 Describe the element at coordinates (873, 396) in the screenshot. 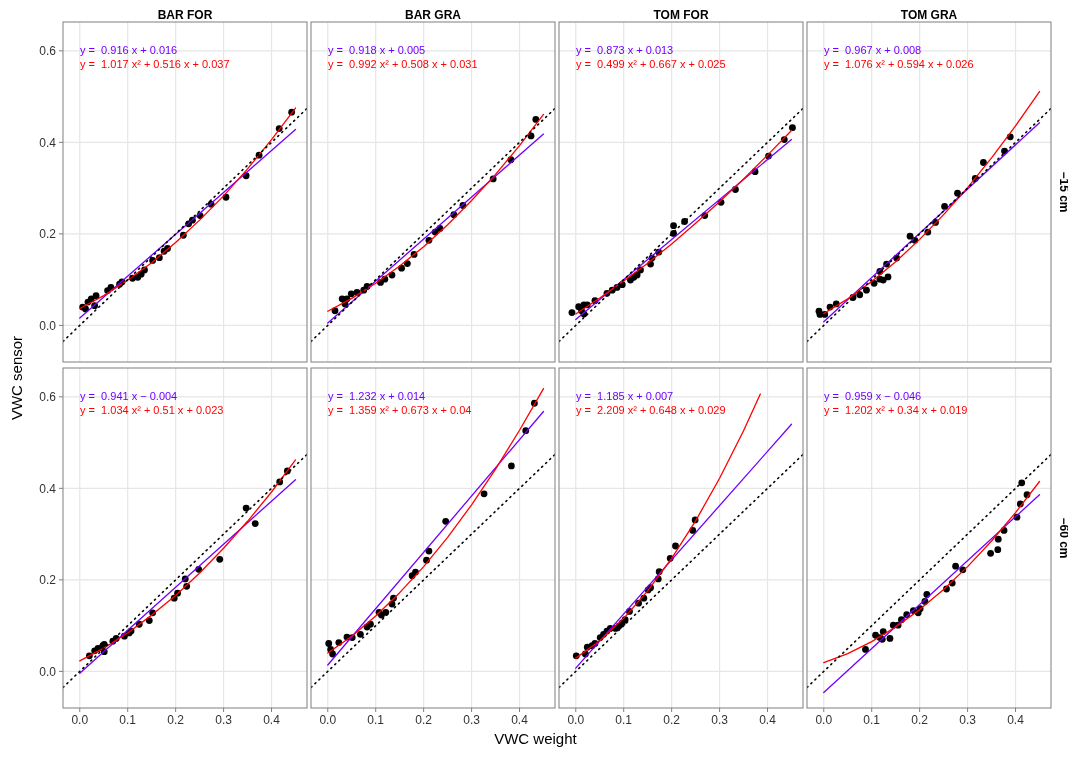

I see `annotation: y = 0.959 x − 0.046` at that location.